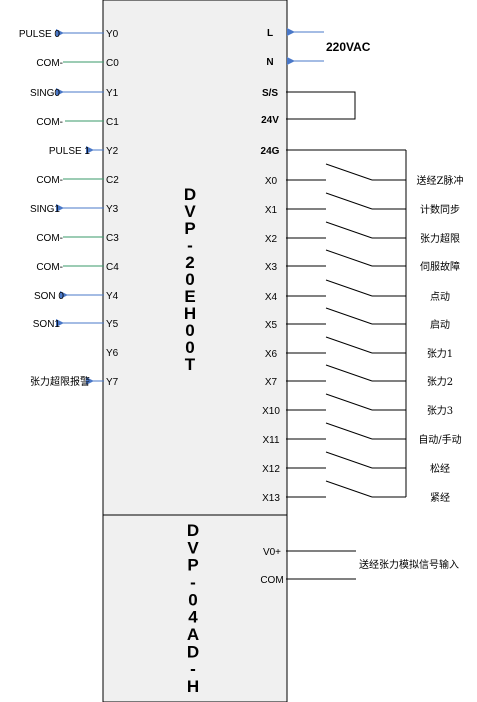  I want to click on input-signal-label: 启动, so click(440, 324).